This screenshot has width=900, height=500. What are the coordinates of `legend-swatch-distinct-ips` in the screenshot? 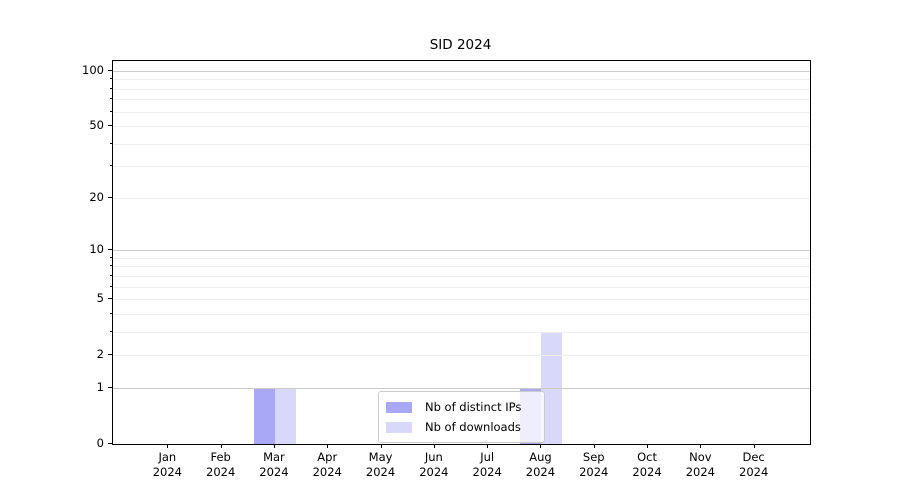 It's located at (399, 407).